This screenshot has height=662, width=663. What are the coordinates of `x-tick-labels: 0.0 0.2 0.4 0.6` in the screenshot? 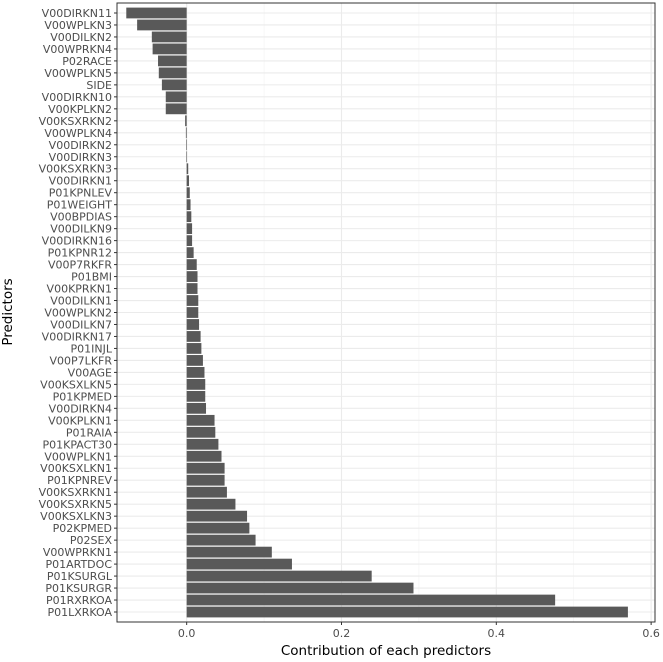 It's located at (419, 631).